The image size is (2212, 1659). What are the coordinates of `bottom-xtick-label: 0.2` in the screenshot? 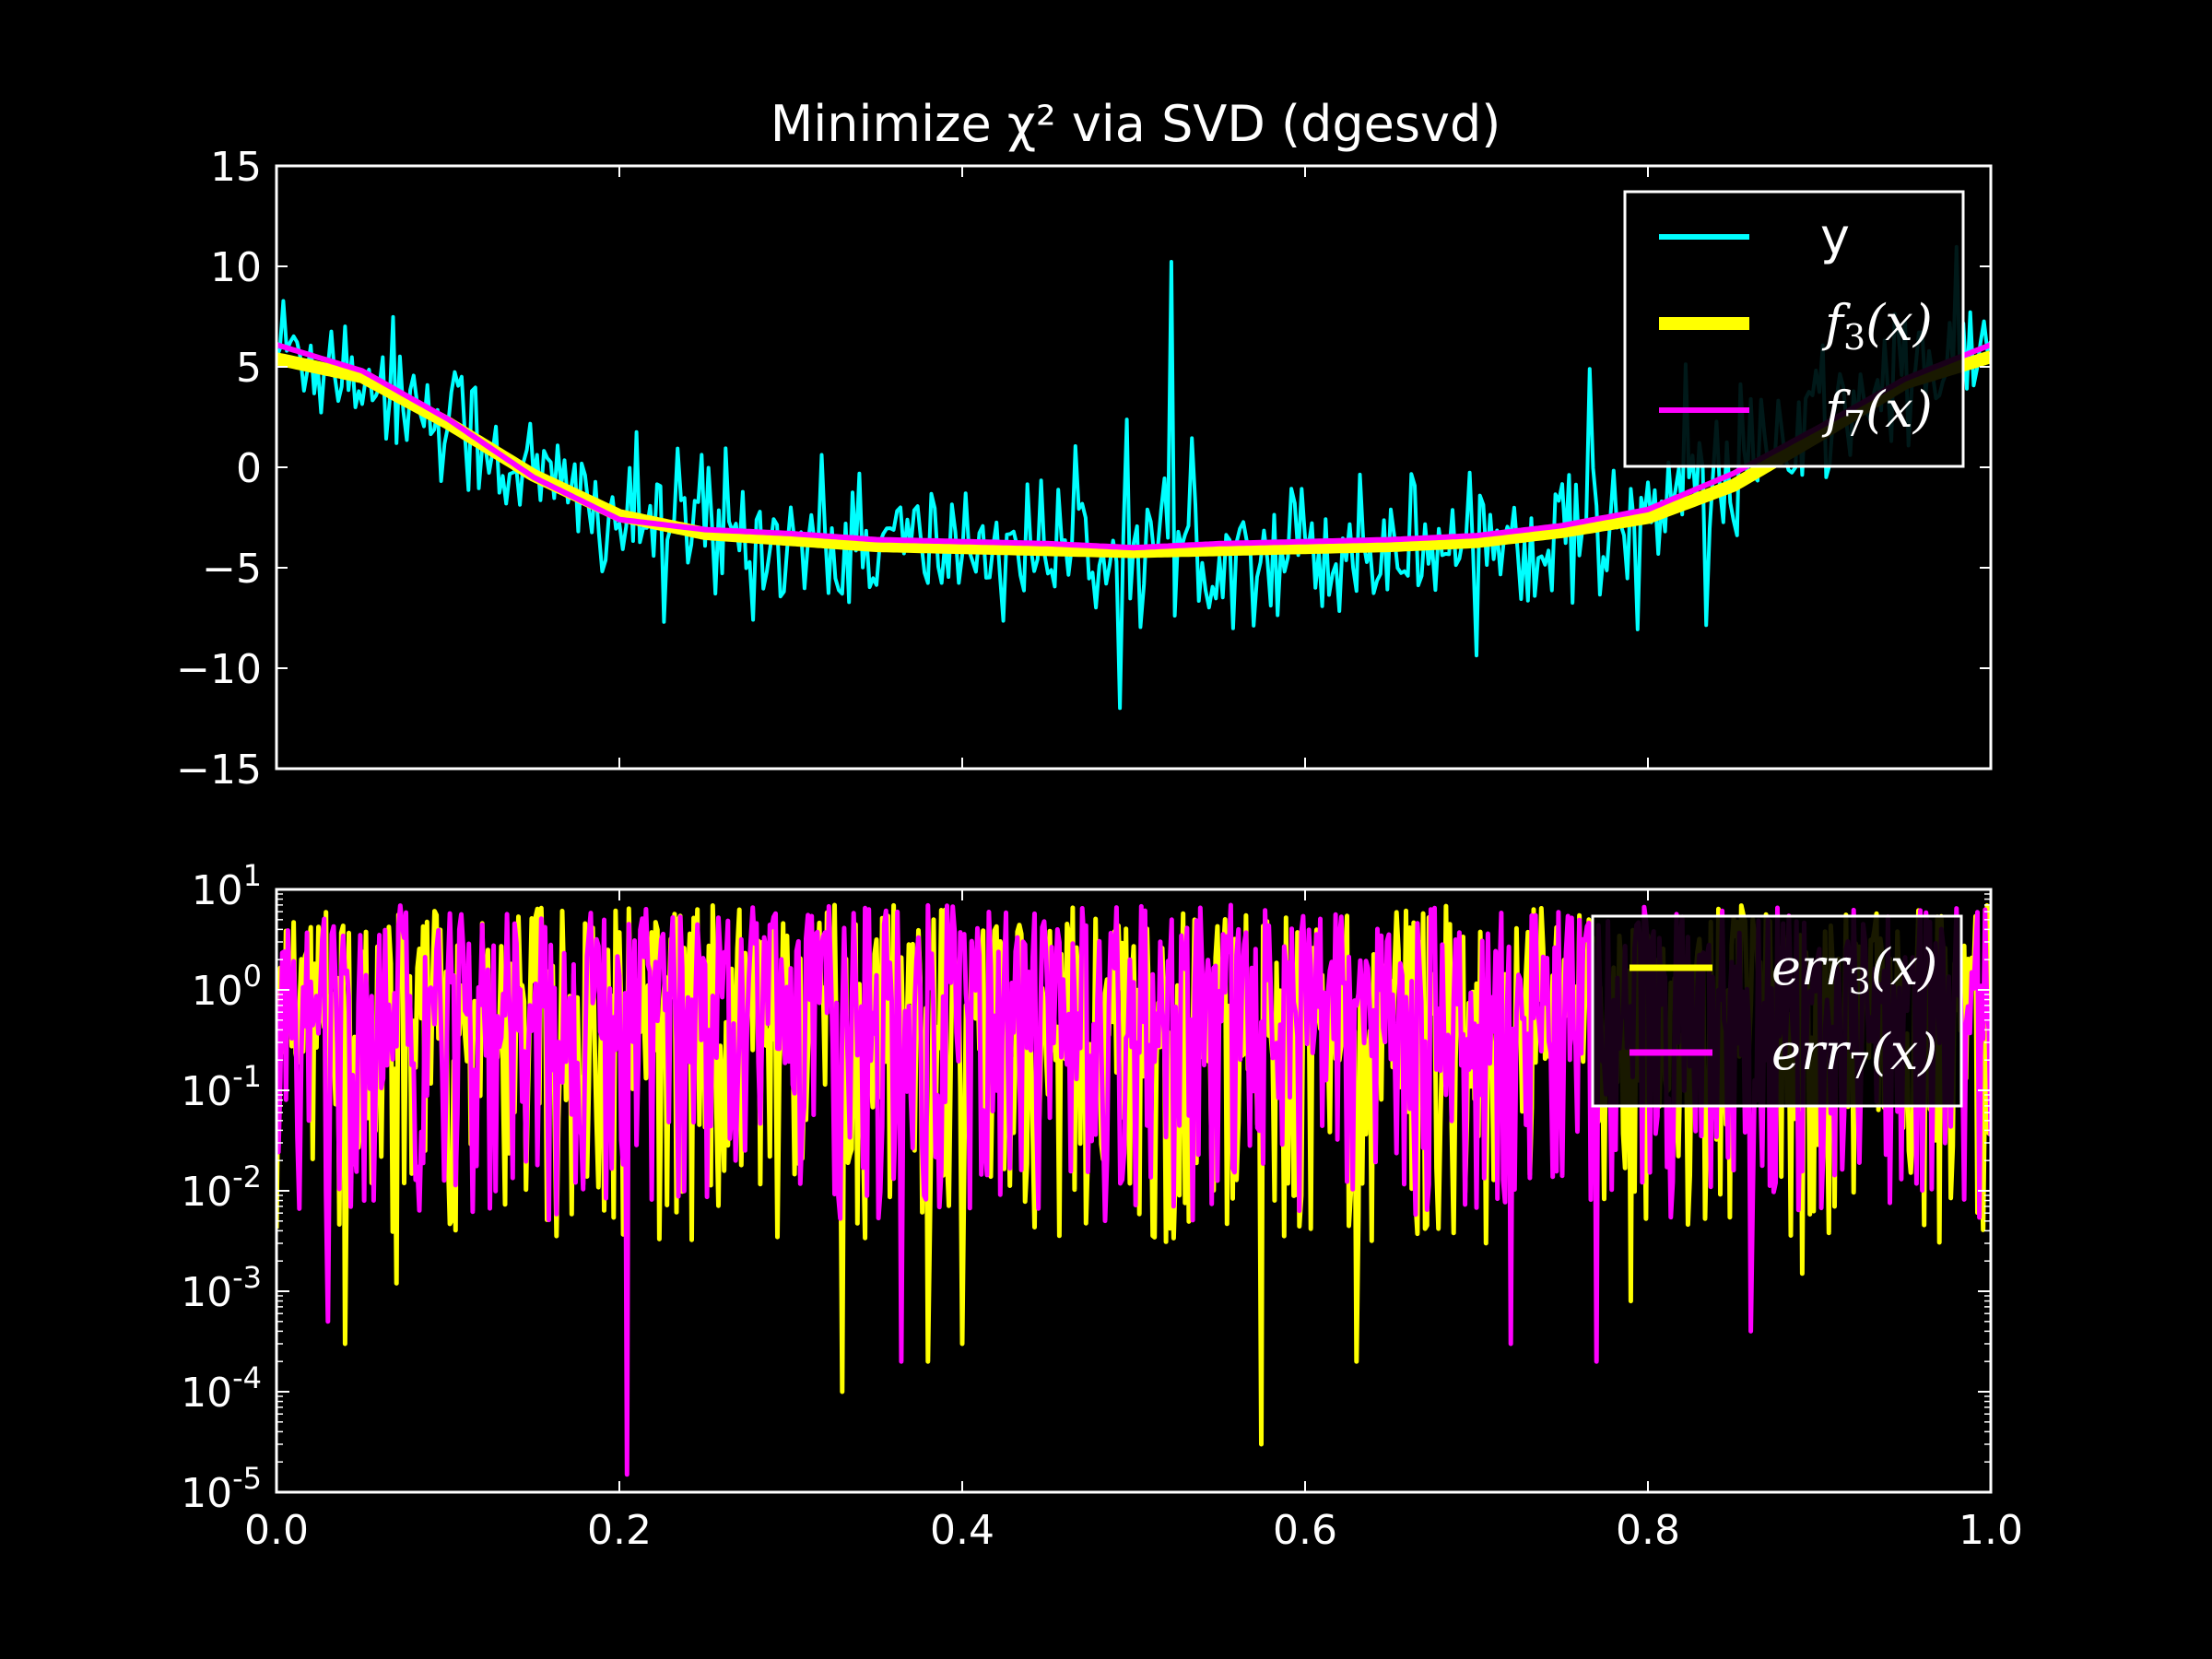 It's located at (619, 1530).